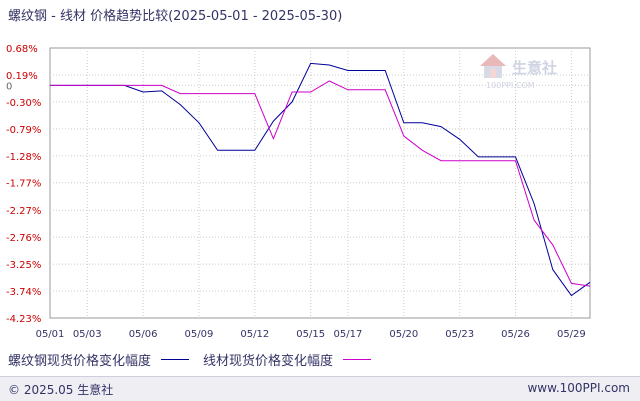 This screenshot has width=640, height=401. I want to click on x-tick-label: 05/09, so click(199, 334).